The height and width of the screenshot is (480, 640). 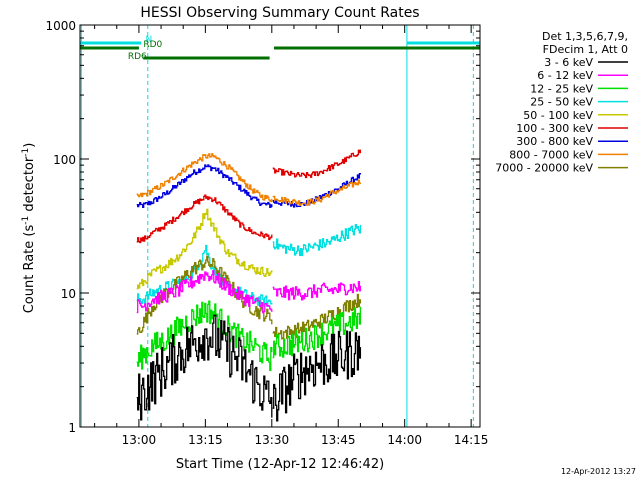 What do you see at coordinates (554, 141) in the screenshot?
I see `legend-label-6: 300 - 800 keV` at bounding box center [554, 141].